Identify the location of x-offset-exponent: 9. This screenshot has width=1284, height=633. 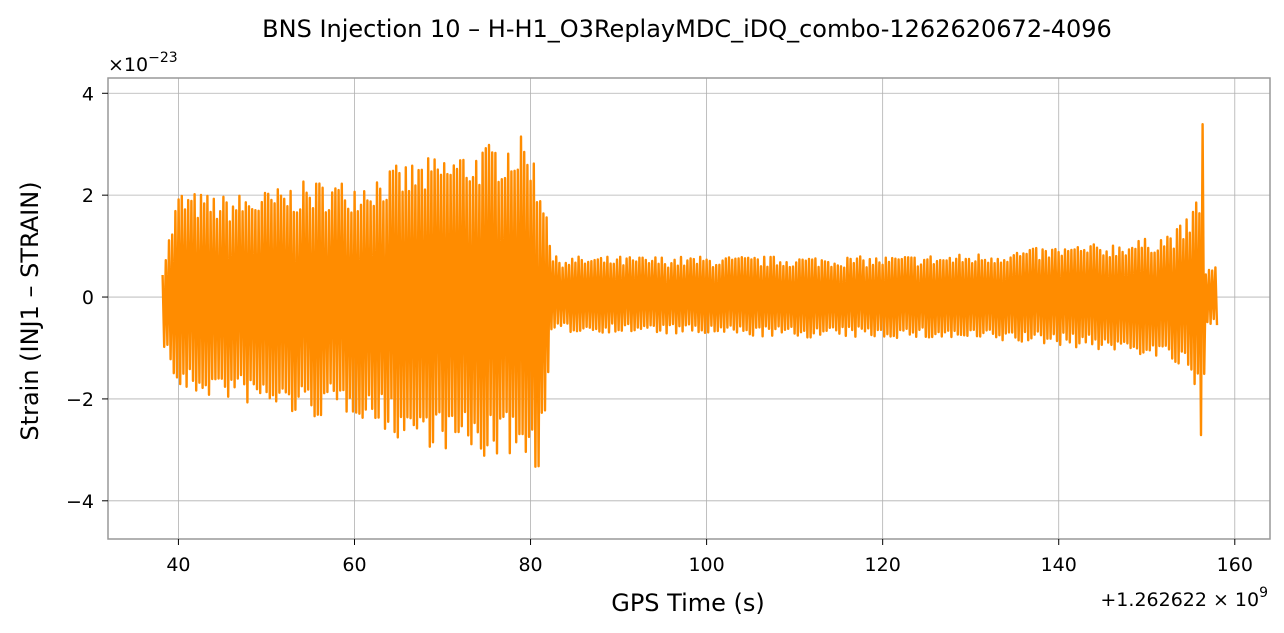
(1263, 593).